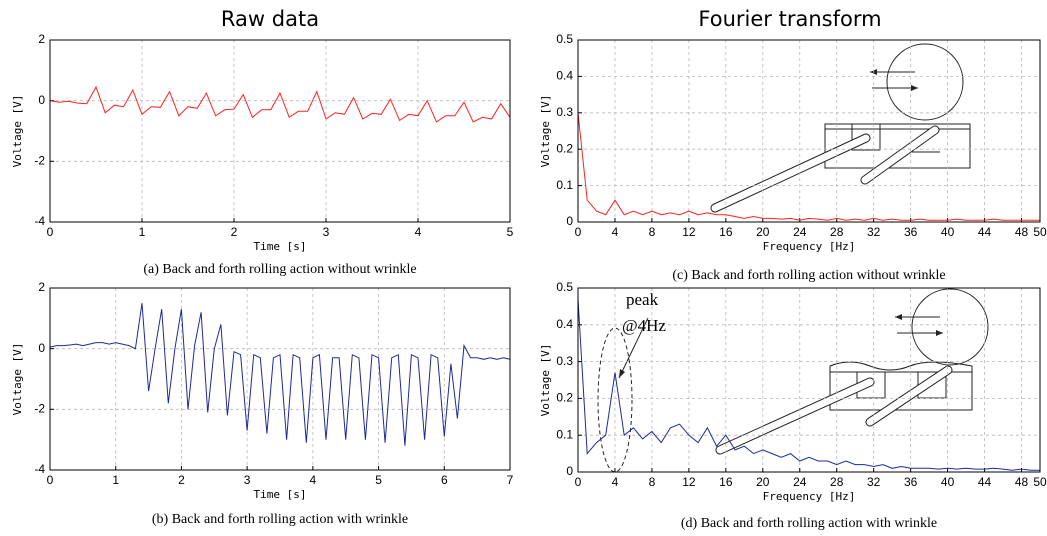 Image resolution: width=1047 pixels, height=536 pixels. What do you see at coordinates (840, 128) in the screenshot?
I see `diagram-c` at bounding box center [840, 128].